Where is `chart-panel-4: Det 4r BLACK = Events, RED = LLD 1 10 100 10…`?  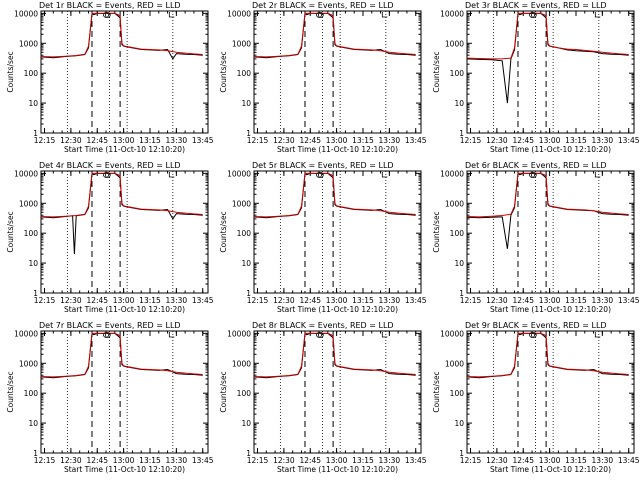 chart-panel-4: Det 4r BLACK = Events, RED = LLD 1 10 100 10… is located at coordinates (110, 237).